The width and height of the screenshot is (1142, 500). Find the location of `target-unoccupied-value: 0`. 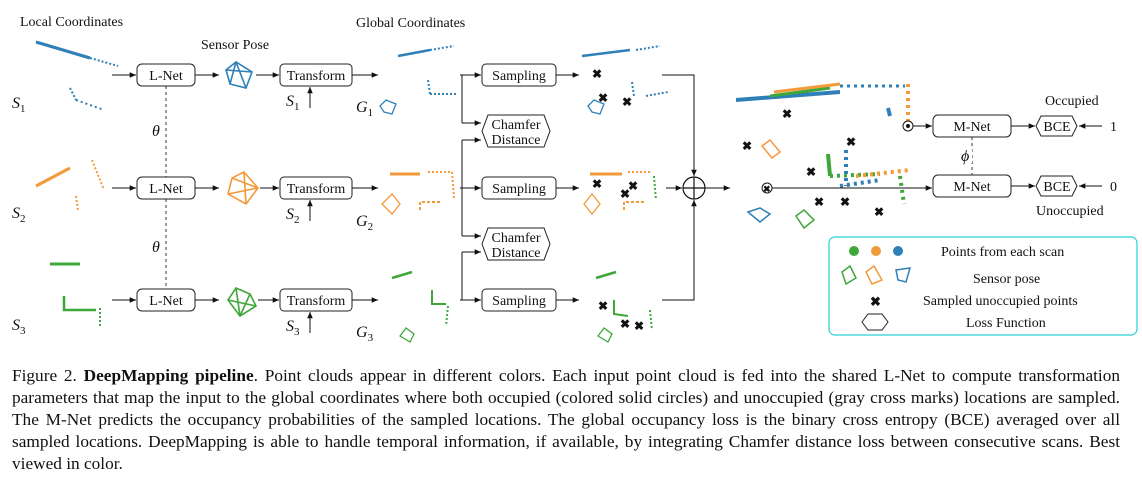

target-unoccupied-value: 0 is located at coordinates (1113, 187).